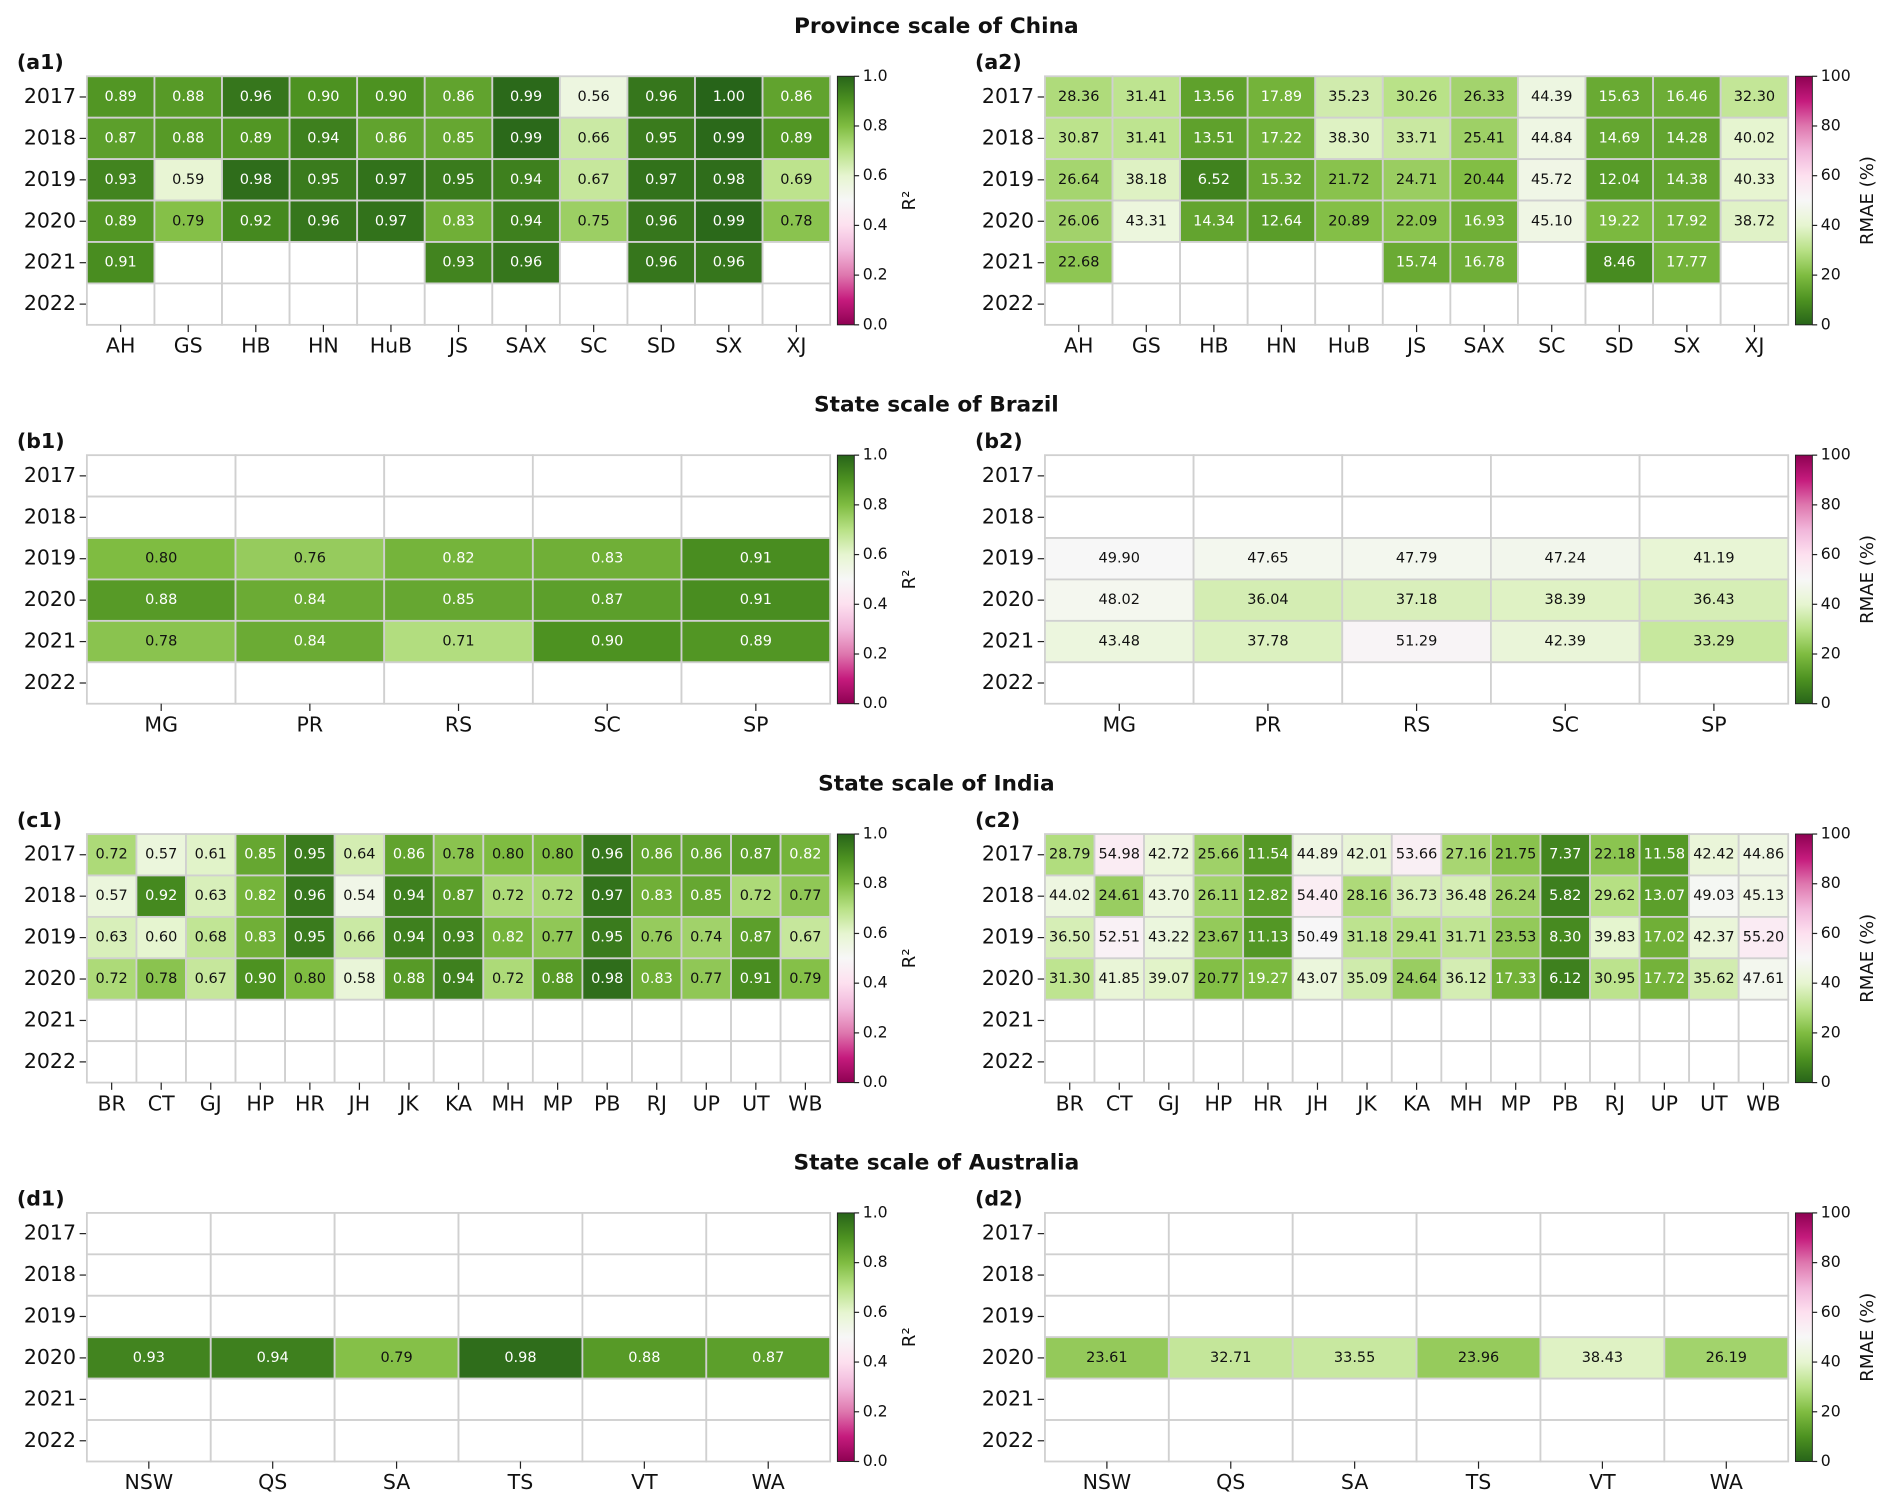  I want to click on colorbar-tick-label: 0.0, so click(875, 1460).